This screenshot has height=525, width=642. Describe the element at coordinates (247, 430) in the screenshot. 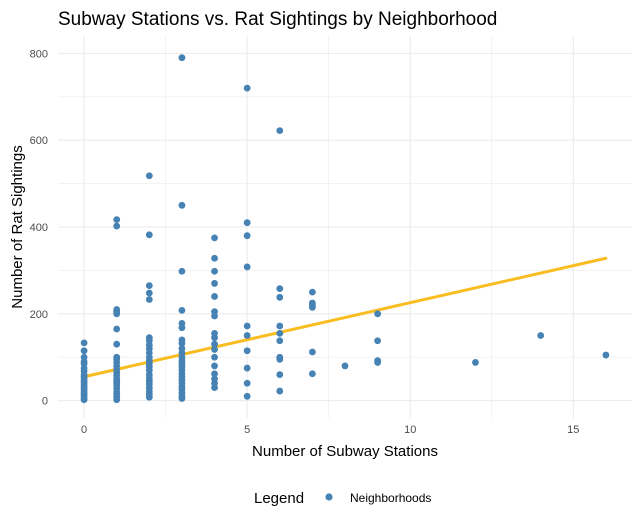

I see `x-tick-label: 5` at that location.